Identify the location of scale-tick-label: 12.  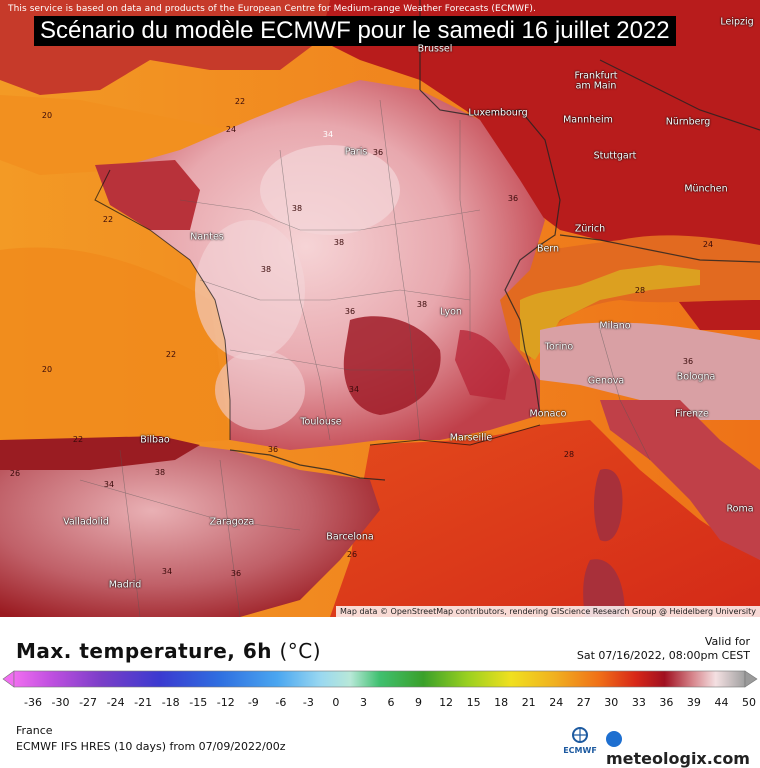
(446, 702).